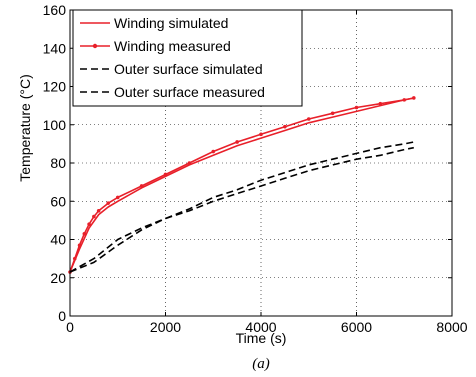 The height and width of the screenshot is (377, 476). What do you see at coordinates (58, 240) in the screenshot?
I see `y-tick-label: 40` at bounding box center [58, 240].